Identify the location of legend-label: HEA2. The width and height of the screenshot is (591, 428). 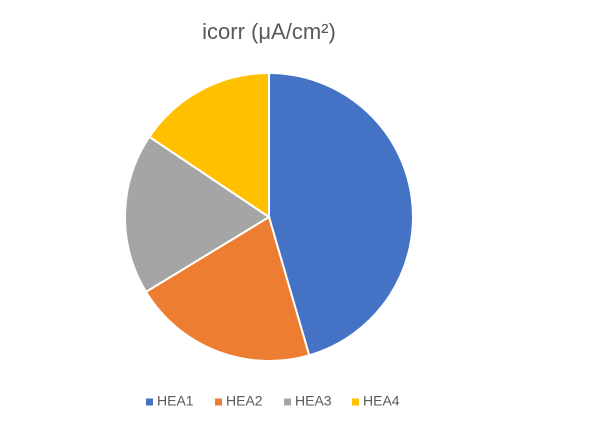
(244, 401).